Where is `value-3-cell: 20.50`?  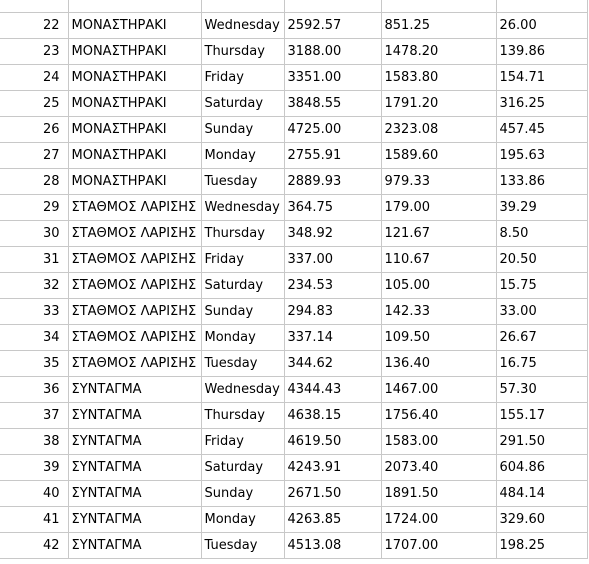
value-3-cell: 20.50 is located at coordinates (542, 259).